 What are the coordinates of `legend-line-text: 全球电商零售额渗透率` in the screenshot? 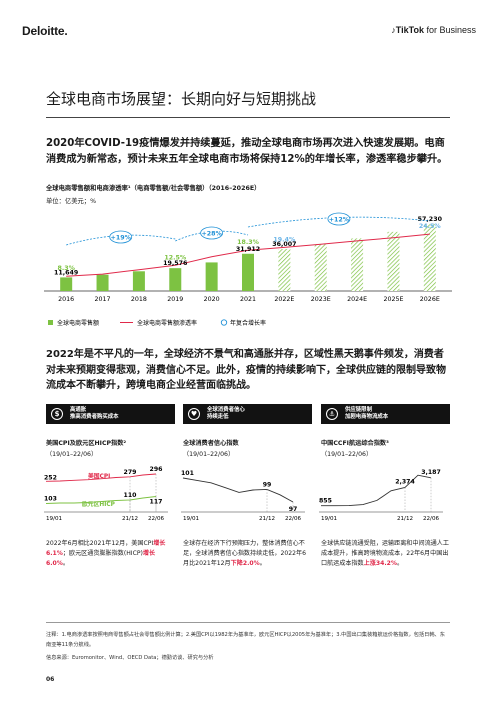 It's located at (167, 323).